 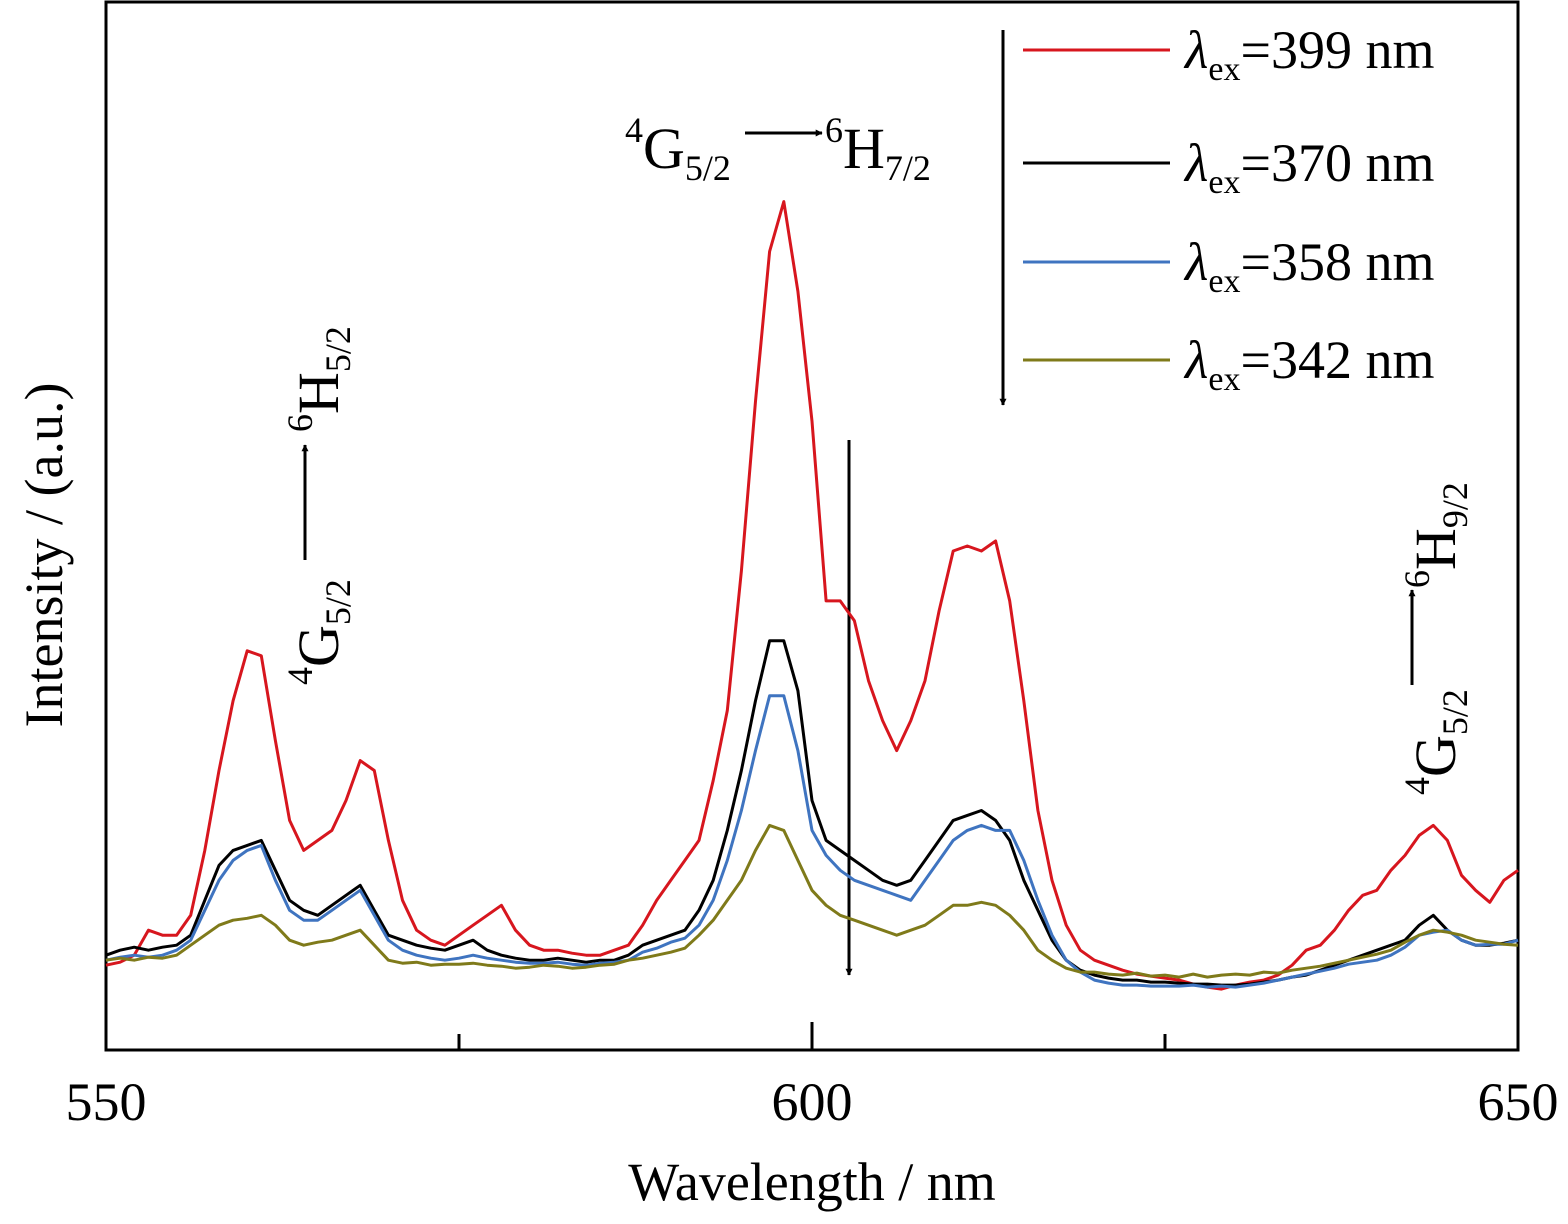 I want to click on x-tick-label: 650, so click(x=1518, y=1102).